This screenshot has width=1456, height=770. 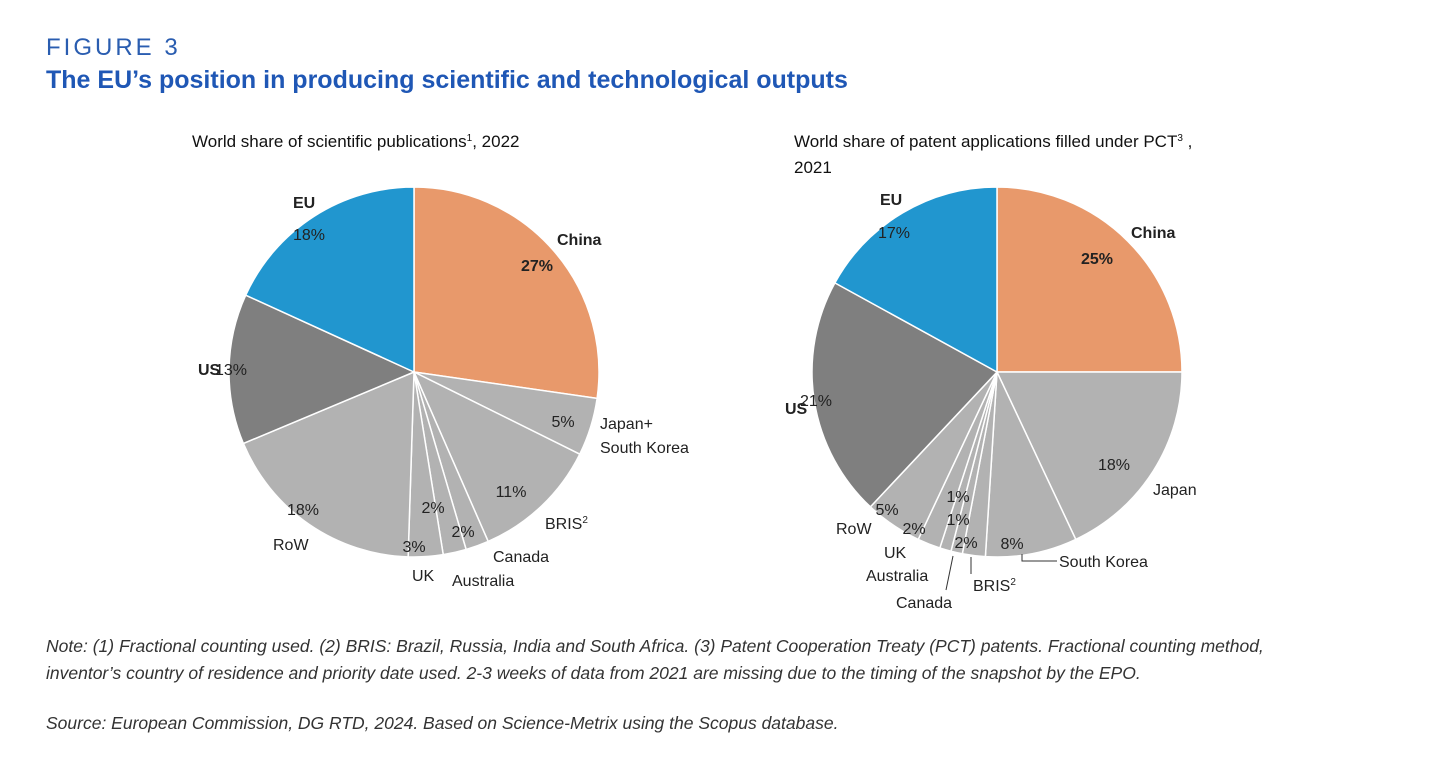 I want to click on slice-label-line2: South Korea, so click(x=644, y=448).